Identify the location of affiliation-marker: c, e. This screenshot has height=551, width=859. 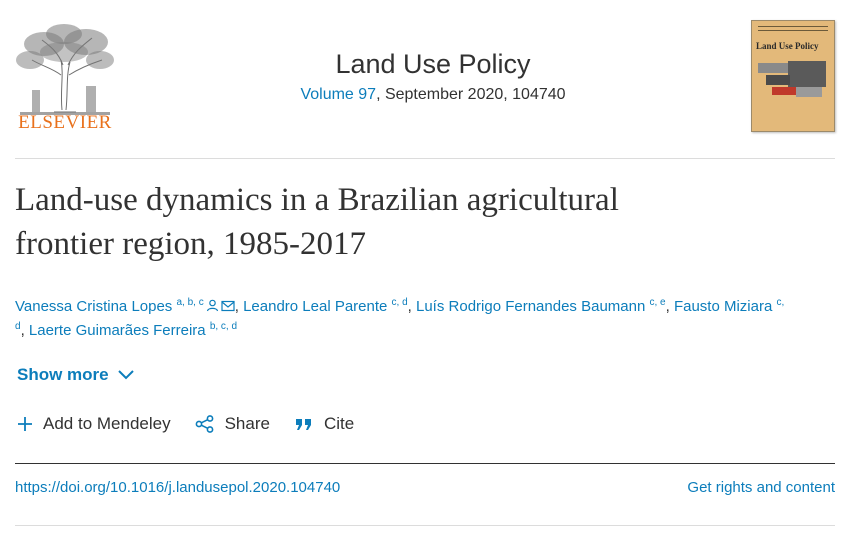
(657, 302).